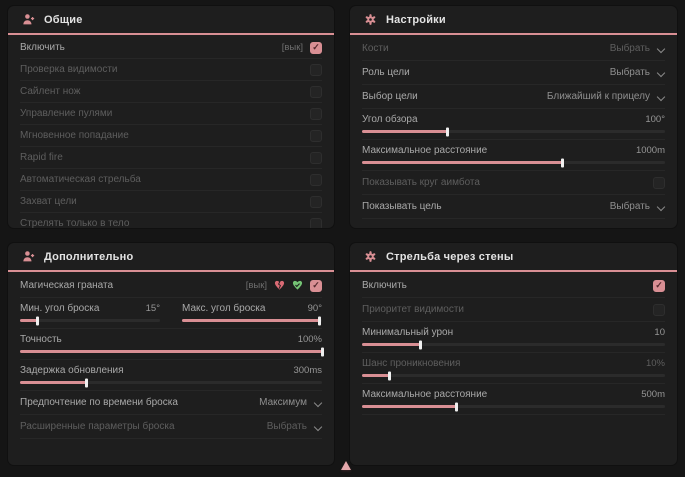  What do you see at coordinates (316, 201) in the screenshot?
I see `target-lock-checkbox` at bounding box center [316, 201].